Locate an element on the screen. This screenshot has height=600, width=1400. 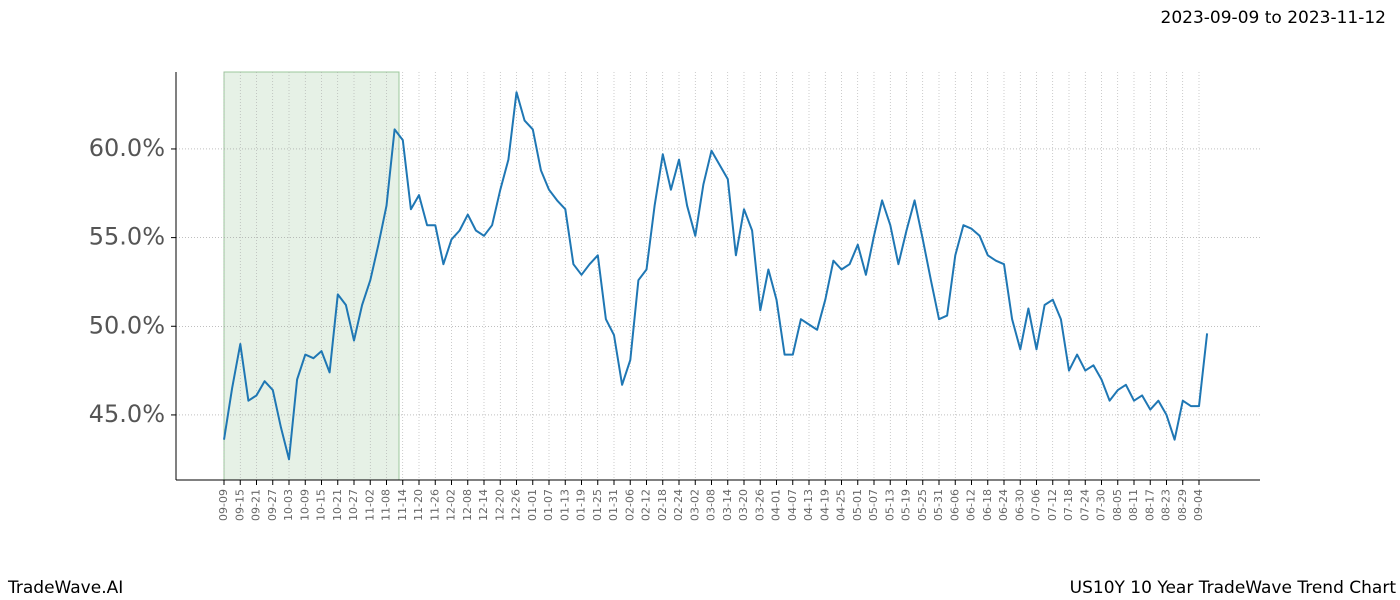
x-tick-label: 03-26 is located at coordinates (759, 505).